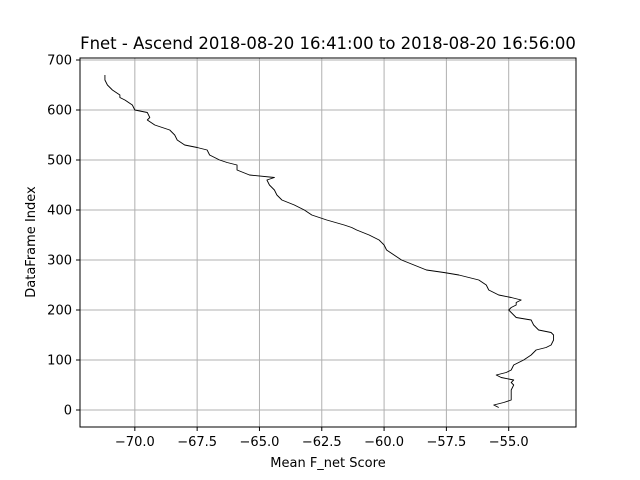 Image resolution: width=640 pixels, height=480 pixels. What do you see at coordinates (135, 442) in the screenshot?
I see `x-tick-label: −70.0` at bounding box center [135, 442].